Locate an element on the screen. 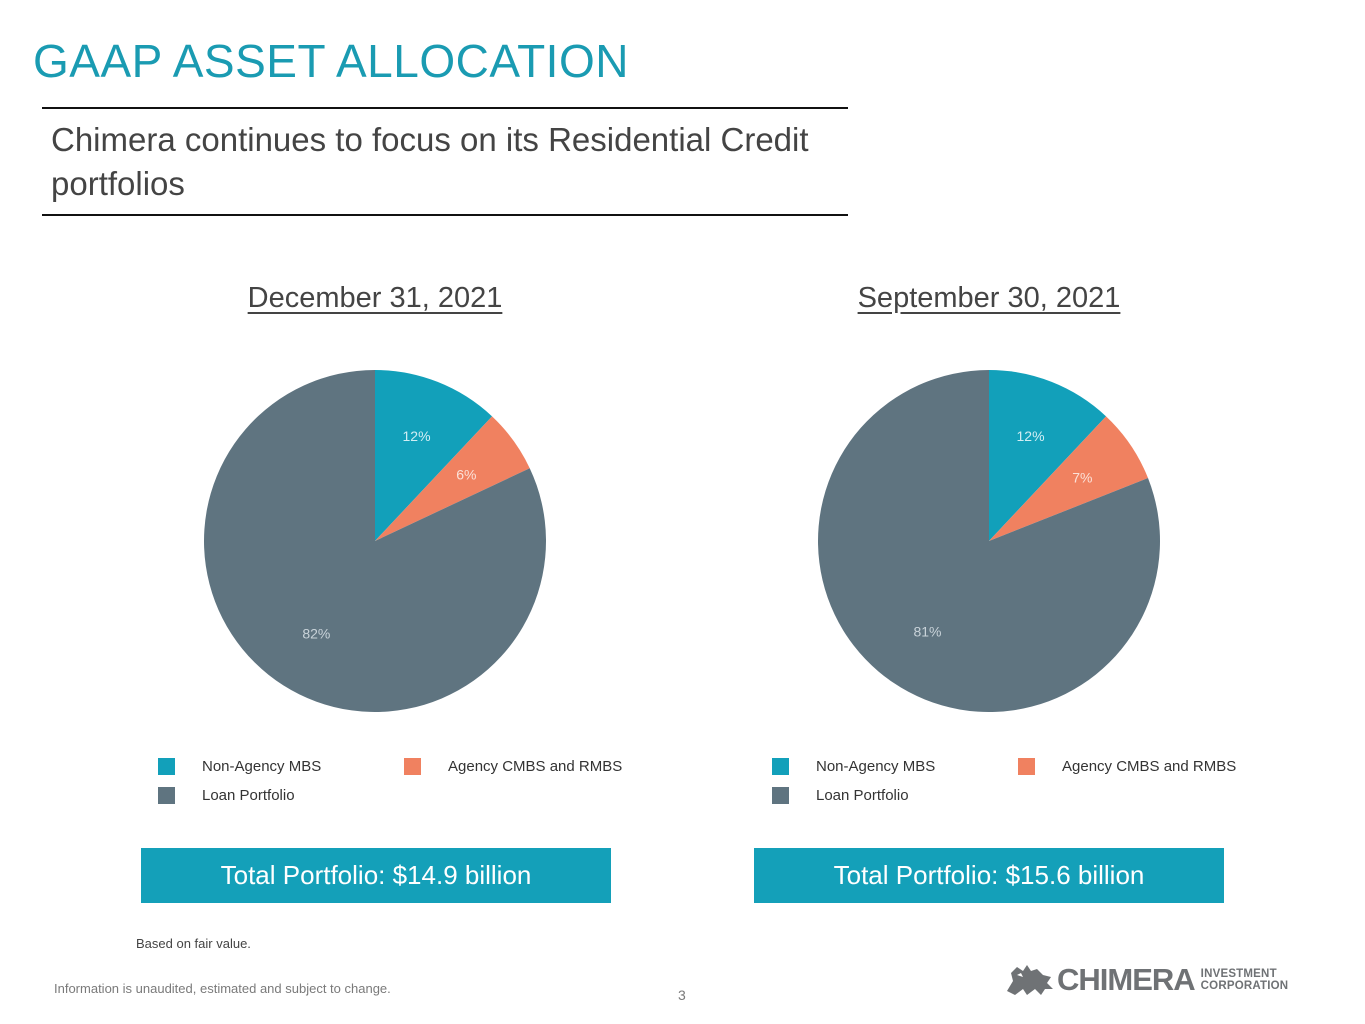 The height and width of the screenshot is (1024, 1365). pie-data-label: 81% is located at coordinates (927, 632).